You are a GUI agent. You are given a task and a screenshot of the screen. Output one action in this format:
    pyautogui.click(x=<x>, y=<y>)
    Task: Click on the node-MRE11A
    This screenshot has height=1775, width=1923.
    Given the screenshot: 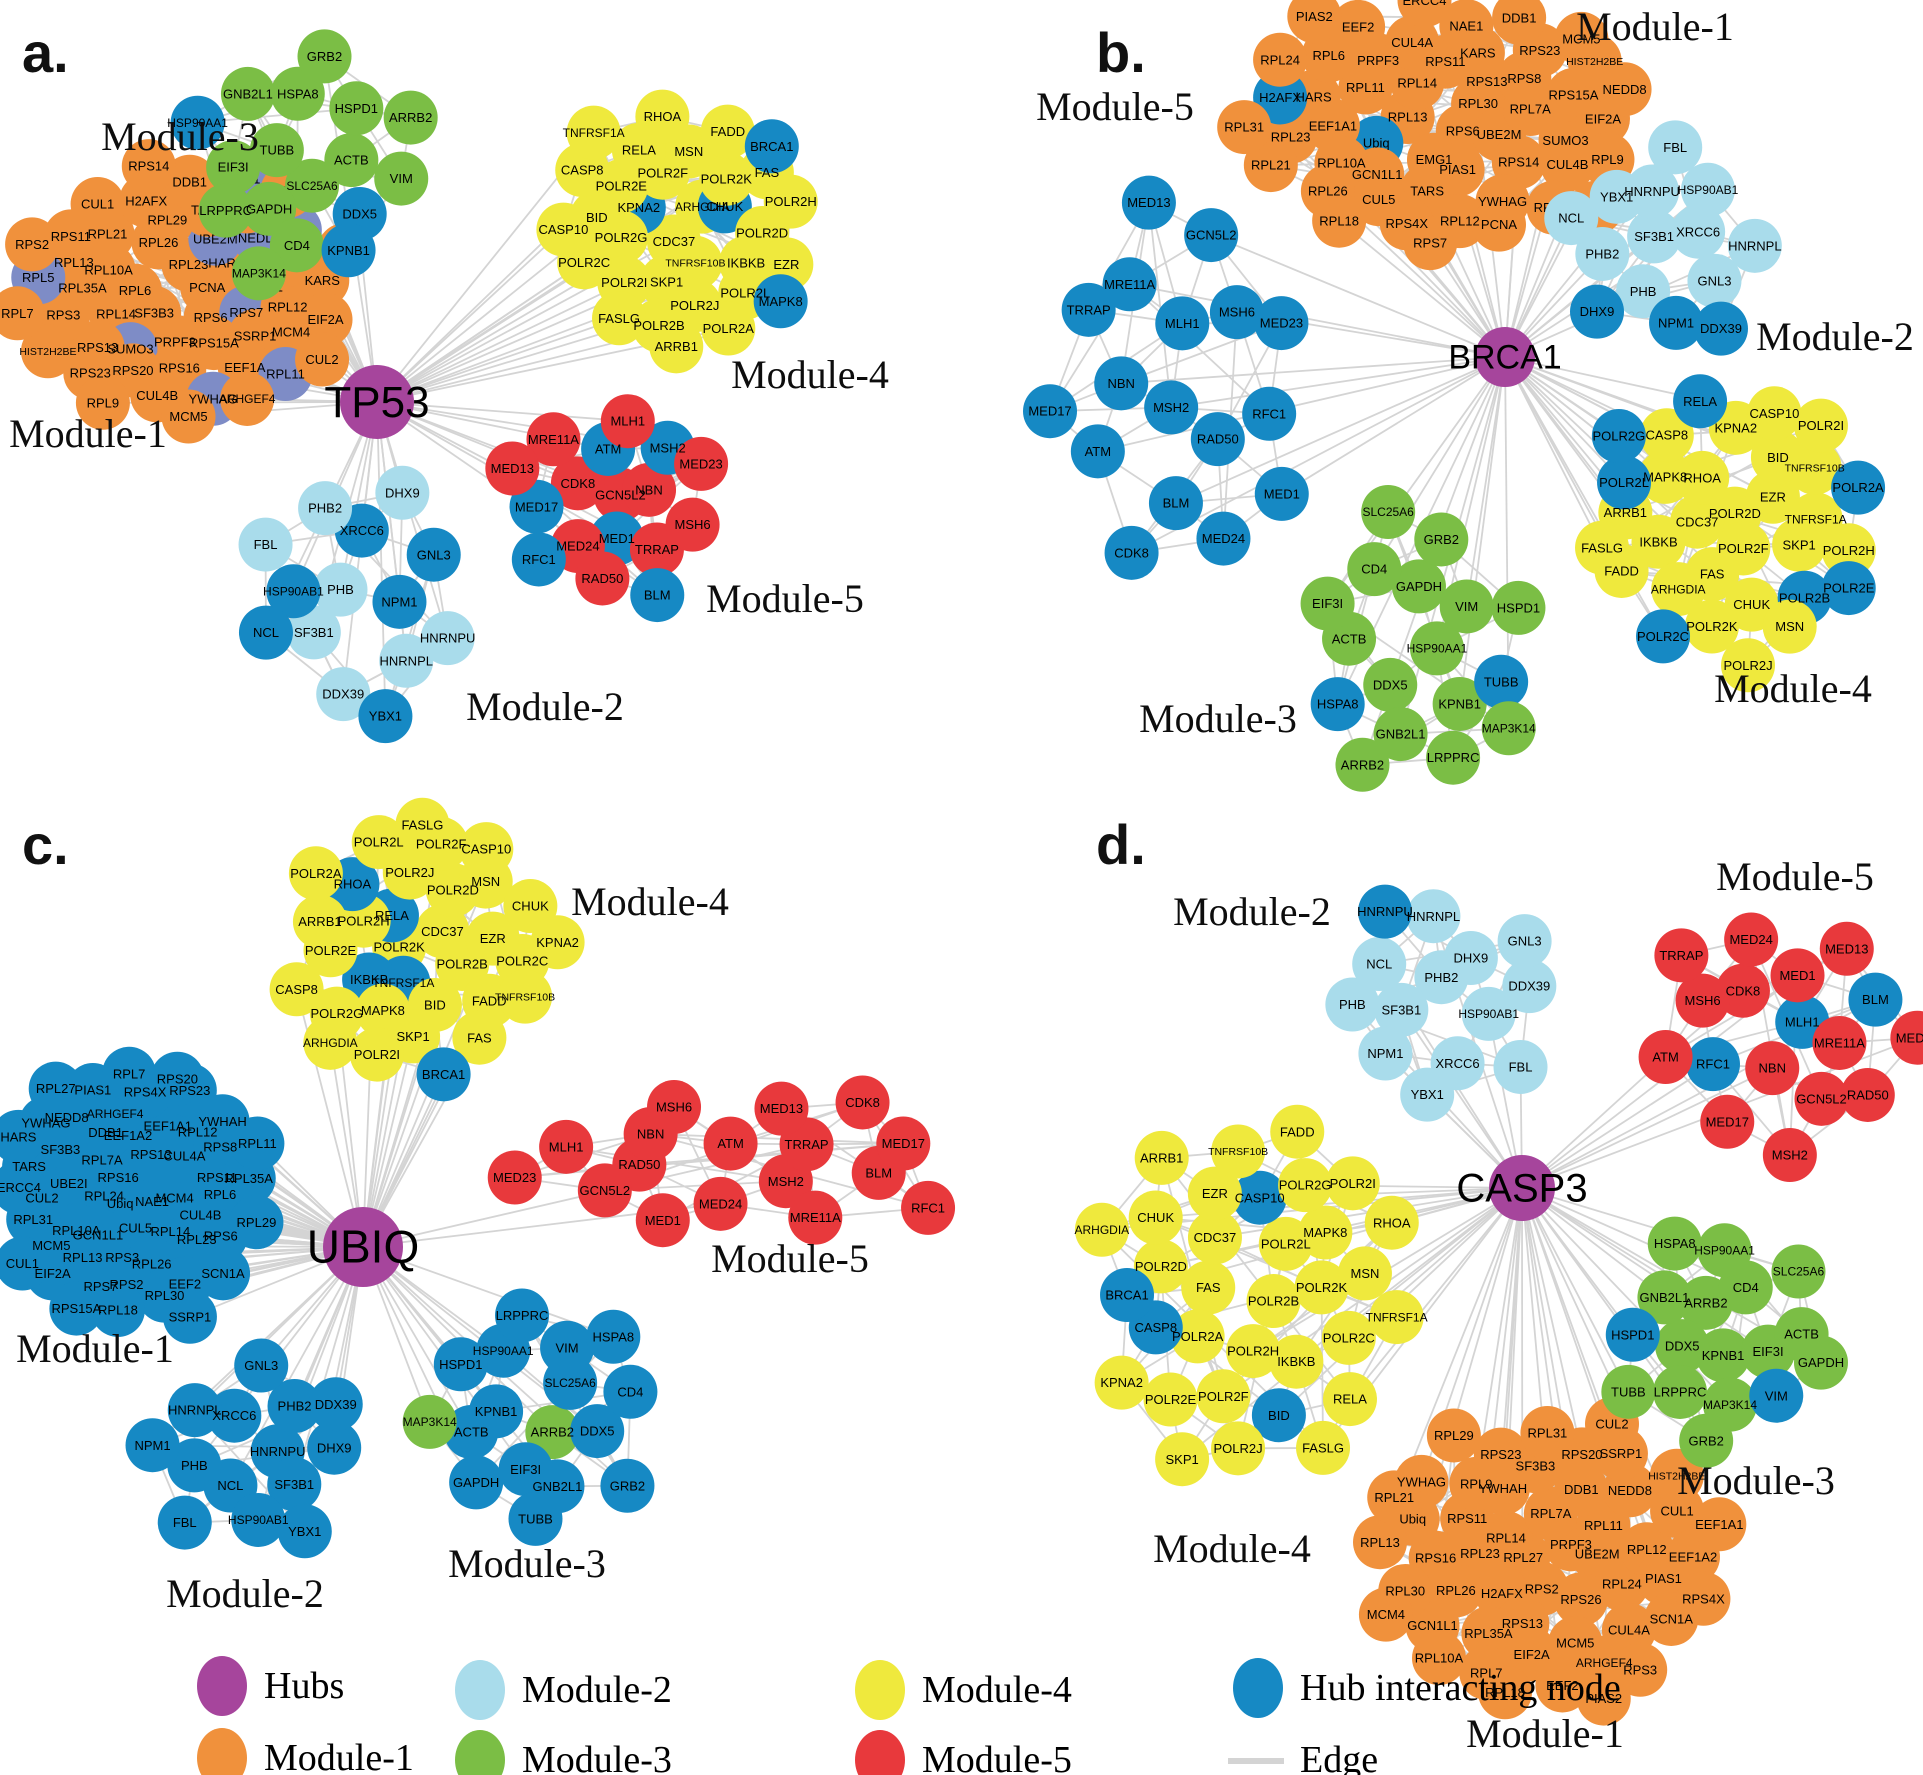 What is the action you would take?
    pyautogui.click(x=1129, y=284)
    